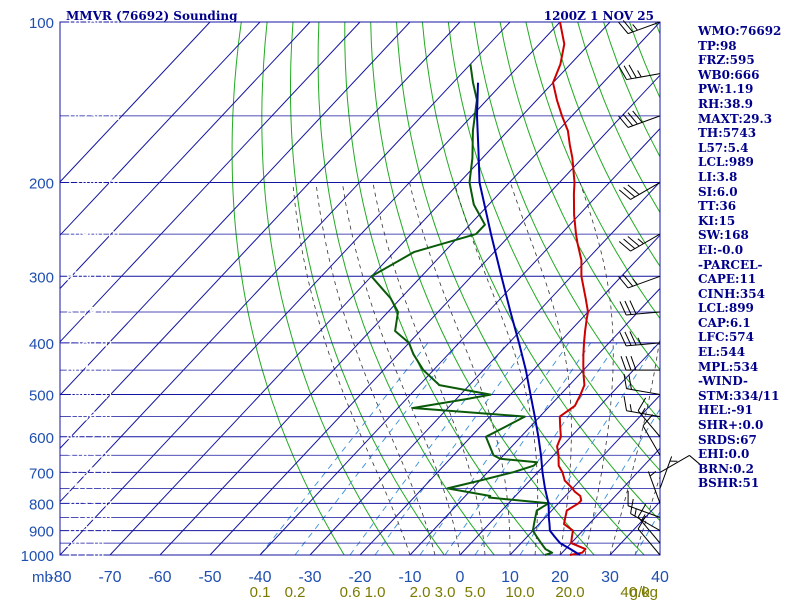  I want to click on index-value: PW:1.19, so click(726, 89).